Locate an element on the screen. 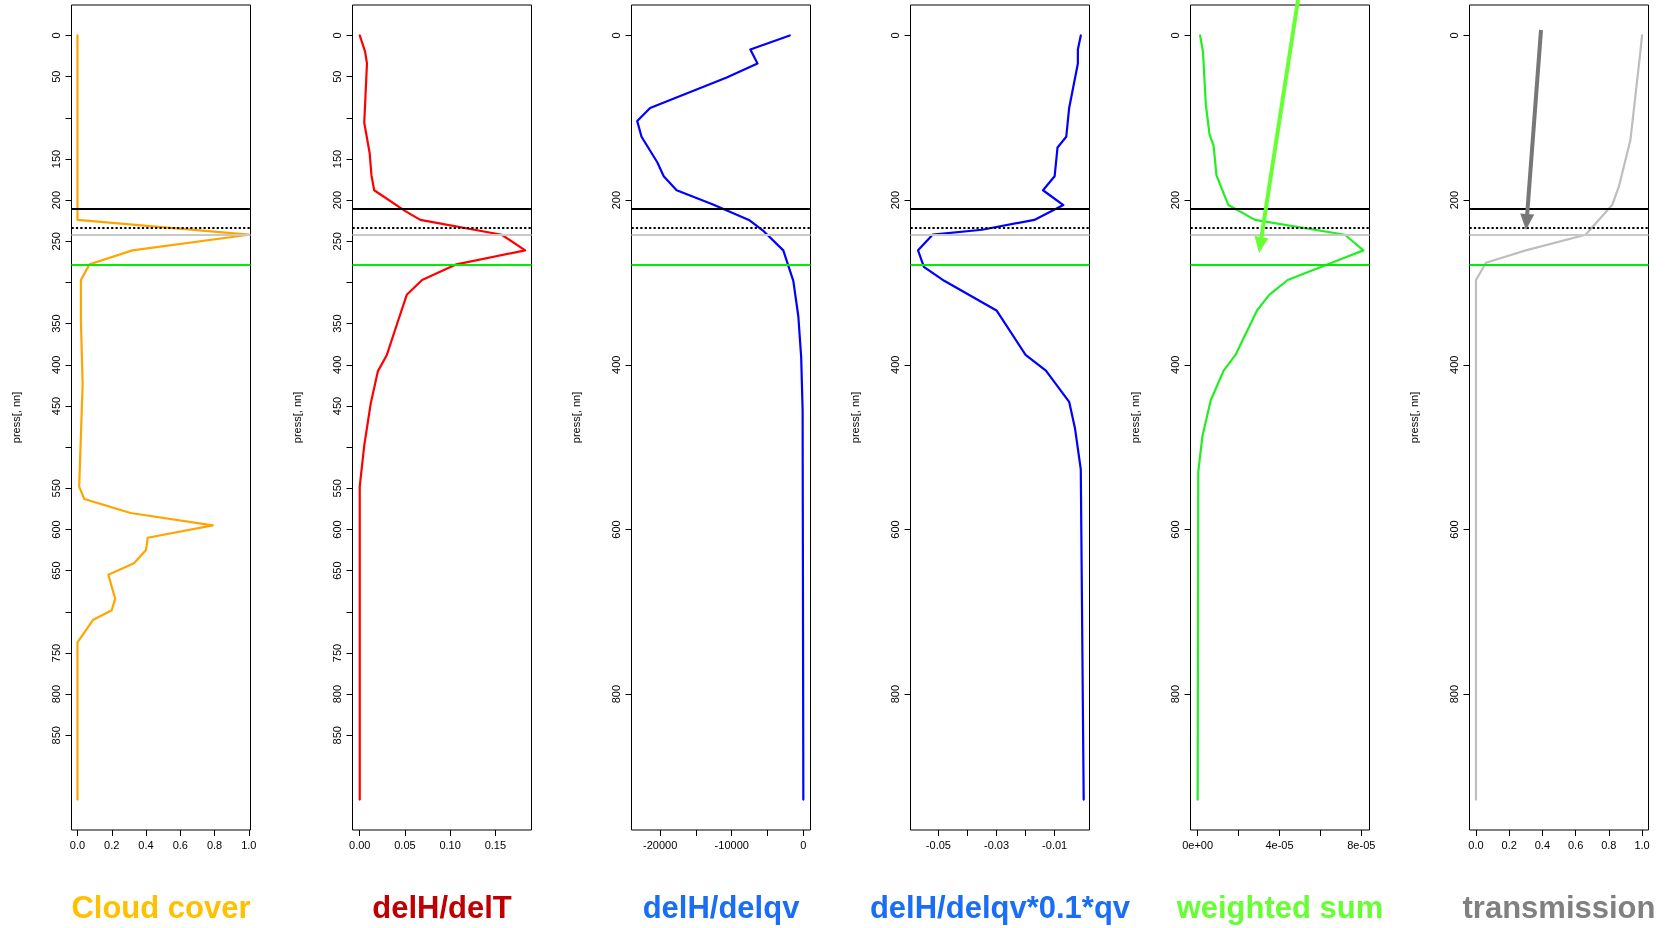 This screenshot has width=1667, height=928. x-tick-label: -0.01 is located at coordinates (1054, 844).